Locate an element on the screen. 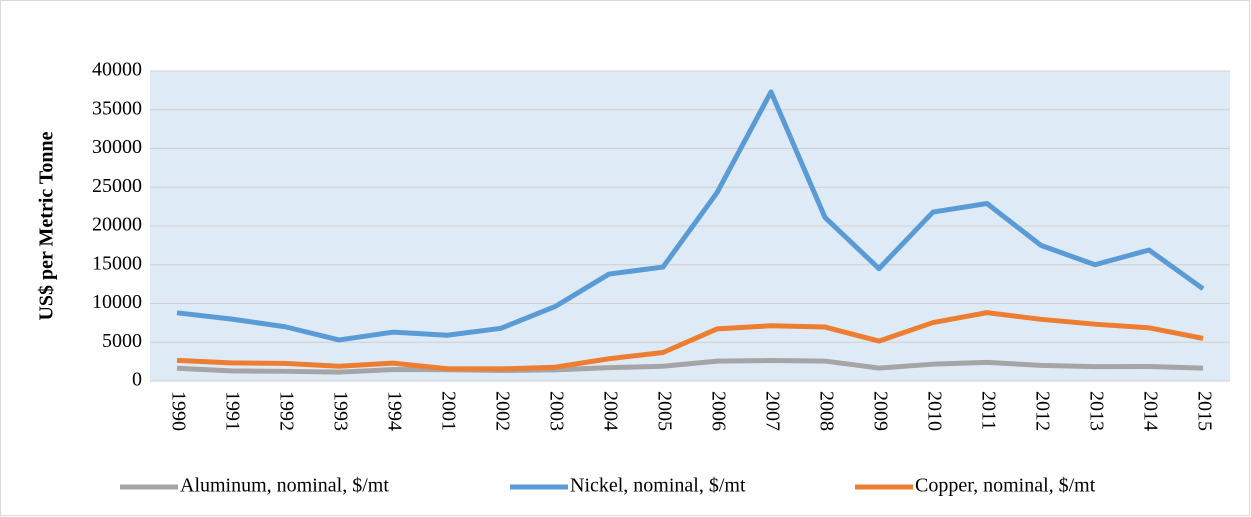  legend-label: Aluminum, nominal, $/mt is located at coordinates (284, 486).